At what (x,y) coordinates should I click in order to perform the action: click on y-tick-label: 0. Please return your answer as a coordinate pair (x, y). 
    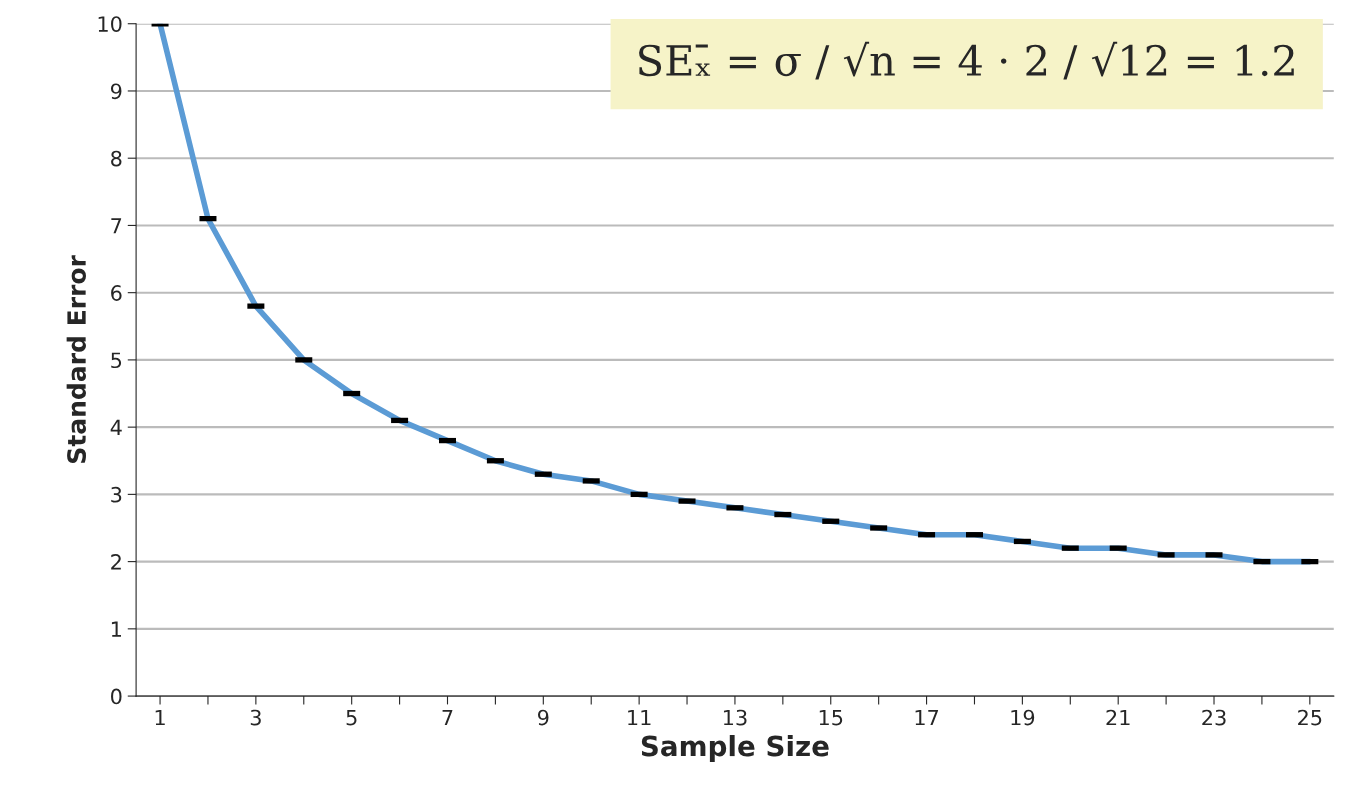
    Looking at the image, I should click on (116, 696).